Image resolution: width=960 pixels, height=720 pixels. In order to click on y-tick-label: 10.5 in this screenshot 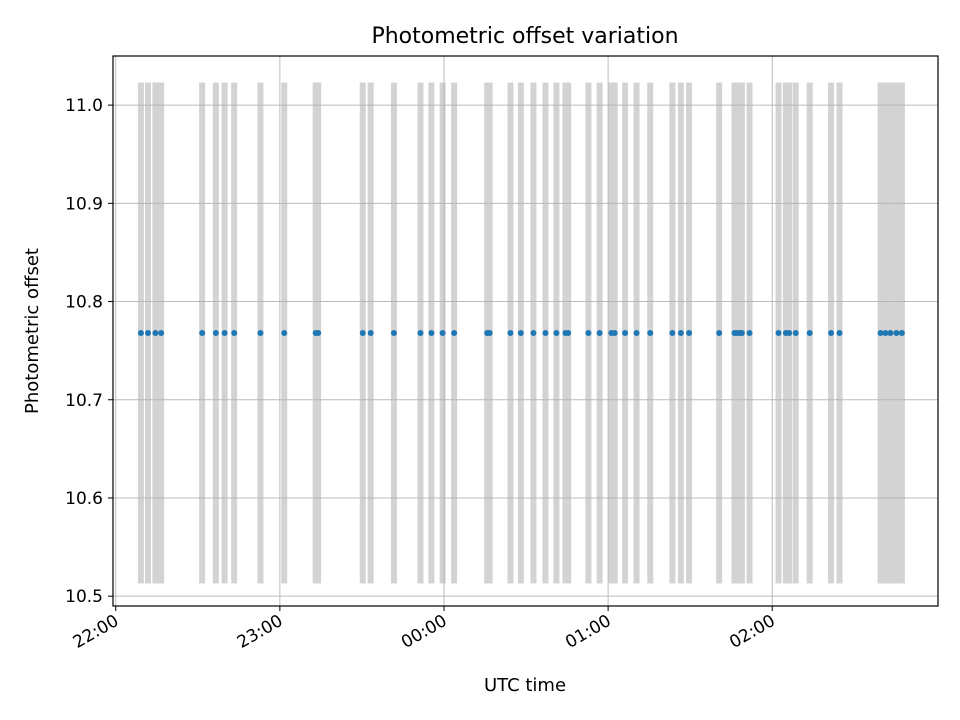, I will do `click(84, 597)`.